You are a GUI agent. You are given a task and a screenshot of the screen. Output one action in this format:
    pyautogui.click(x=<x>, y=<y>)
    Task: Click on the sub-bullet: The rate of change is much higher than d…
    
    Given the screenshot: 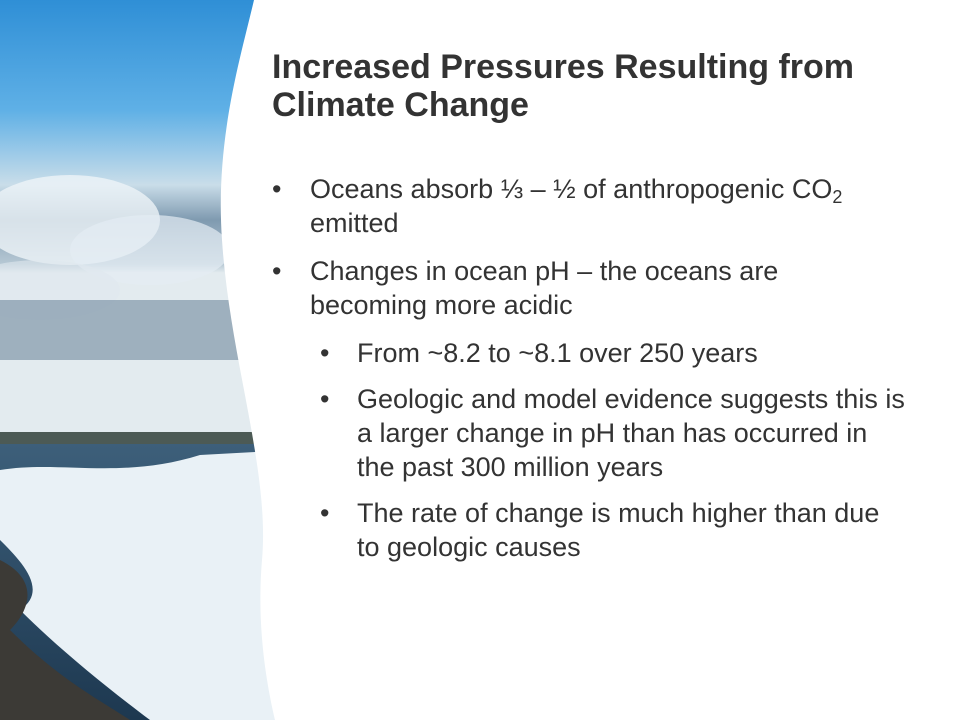 What is the action you would take?
    pyautogui.click(x=613, y=530)
    